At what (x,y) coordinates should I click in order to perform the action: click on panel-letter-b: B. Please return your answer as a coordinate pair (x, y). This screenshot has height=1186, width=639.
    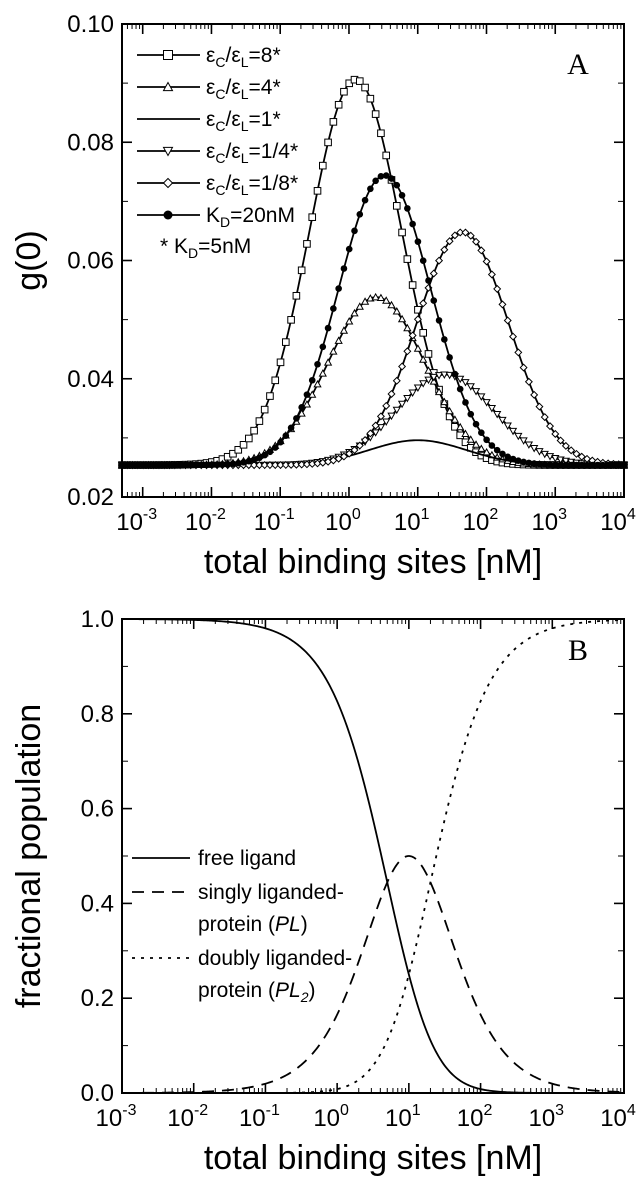
    Looking at the image, I should click on (578, 650).